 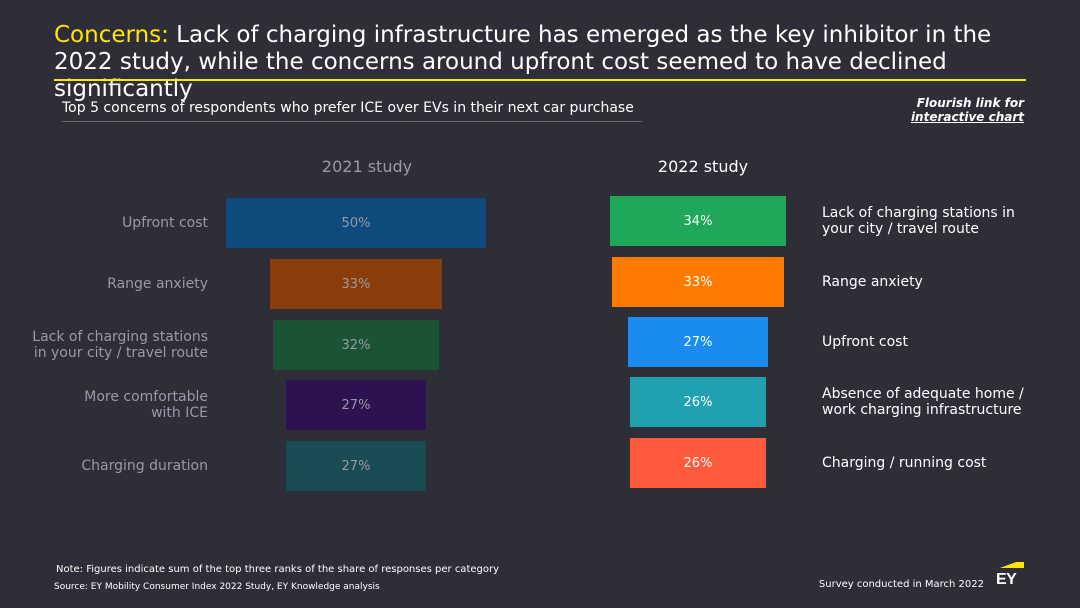 I want to click on bar-value-label: 34%, so click(x=698, y=221).